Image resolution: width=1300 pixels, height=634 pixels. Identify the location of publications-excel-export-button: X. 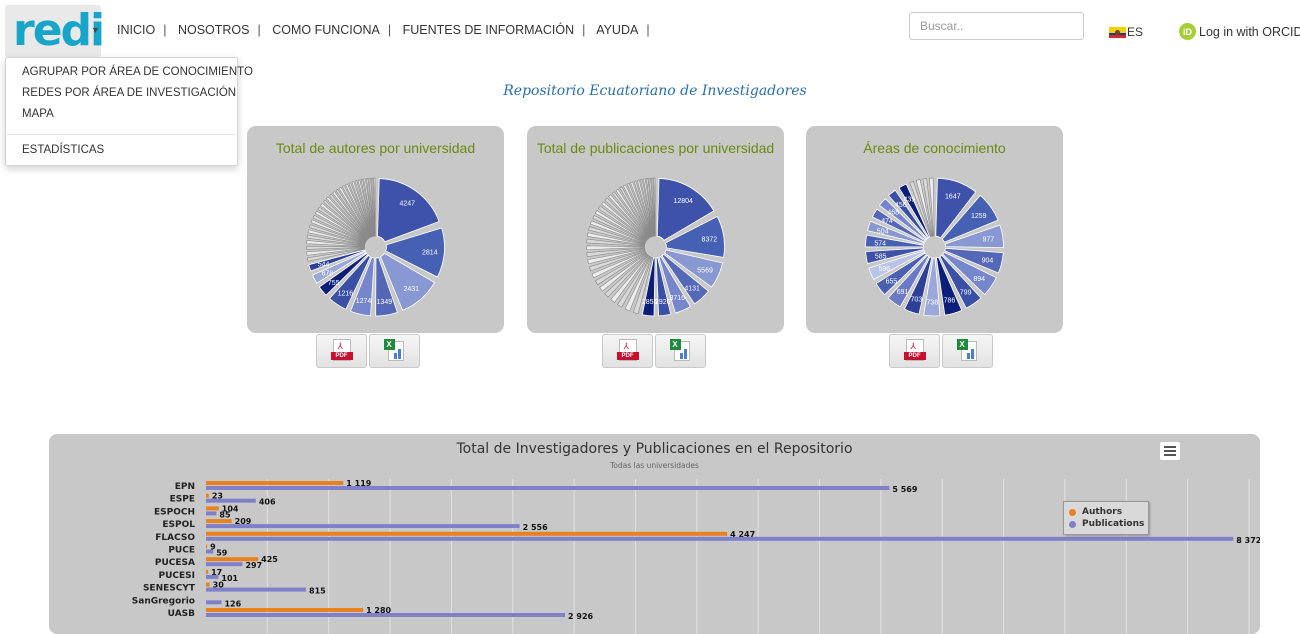
(680, 351).